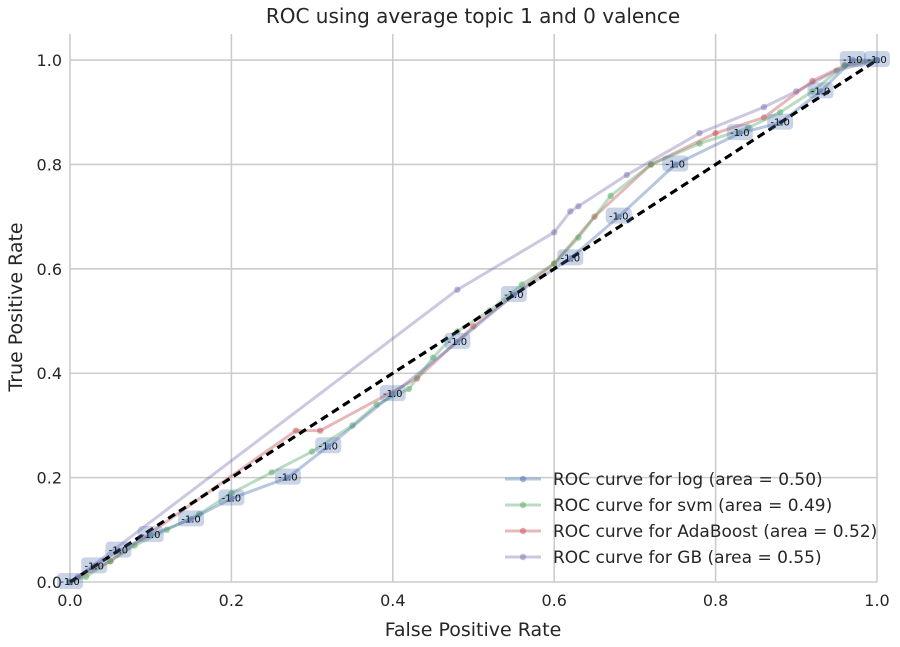 Image resolution: width=900 pixels, height=647 pixels. I want to click on x-tick-label: 0.8, so click(715, 600).